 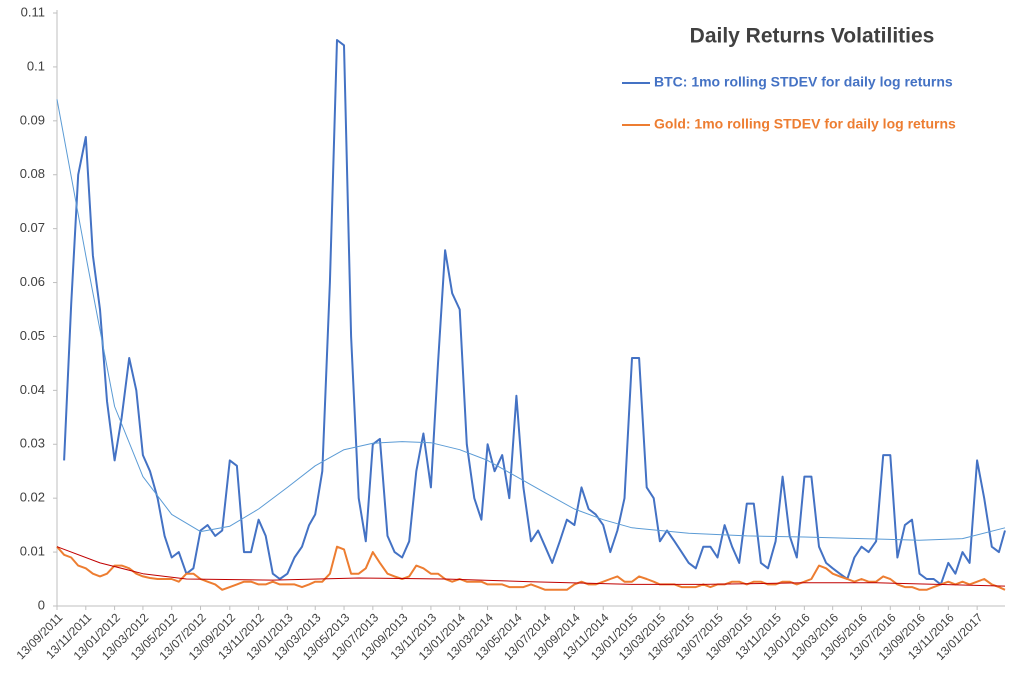 What do you see at coordinates (32, 335) in the screenshot?
I see `y-tick-label: 0.05` at bounding box center [32, 335].